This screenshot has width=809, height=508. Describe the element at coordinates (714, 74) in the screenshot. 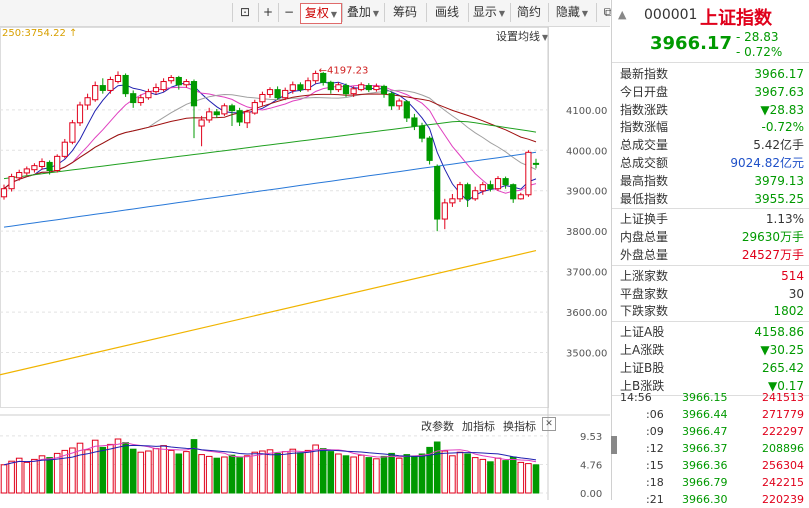

I see `stat-row: 最新指数 3966.17` at that location.